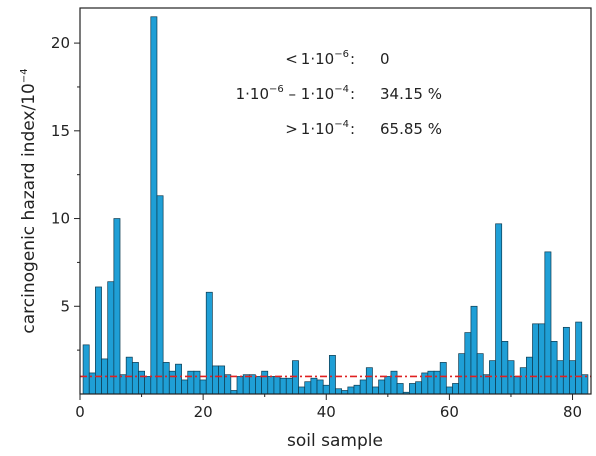  Describe the element at coordinates (60, 219) in the screenshot. I see `y-tick-label: 10` at that location.